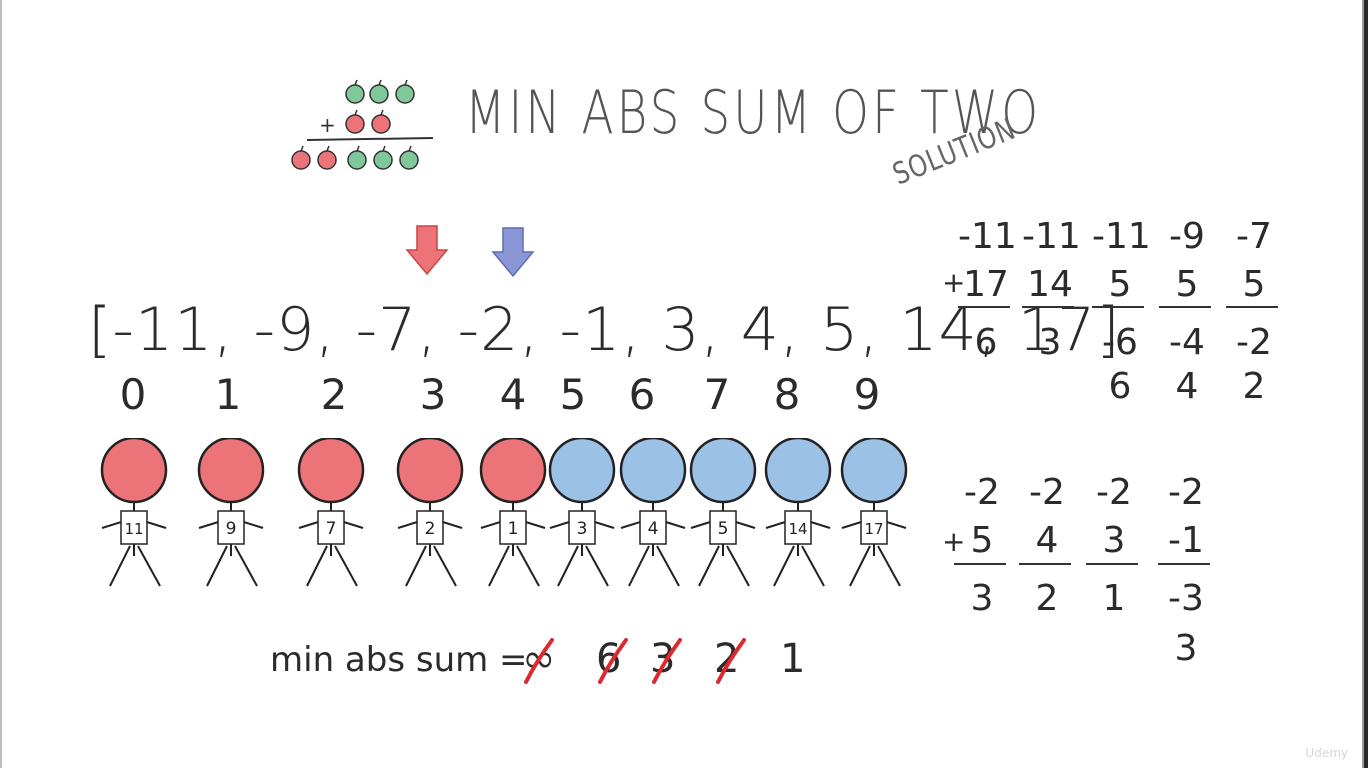  I want to click on frame-right-border, so click(1366, 384).